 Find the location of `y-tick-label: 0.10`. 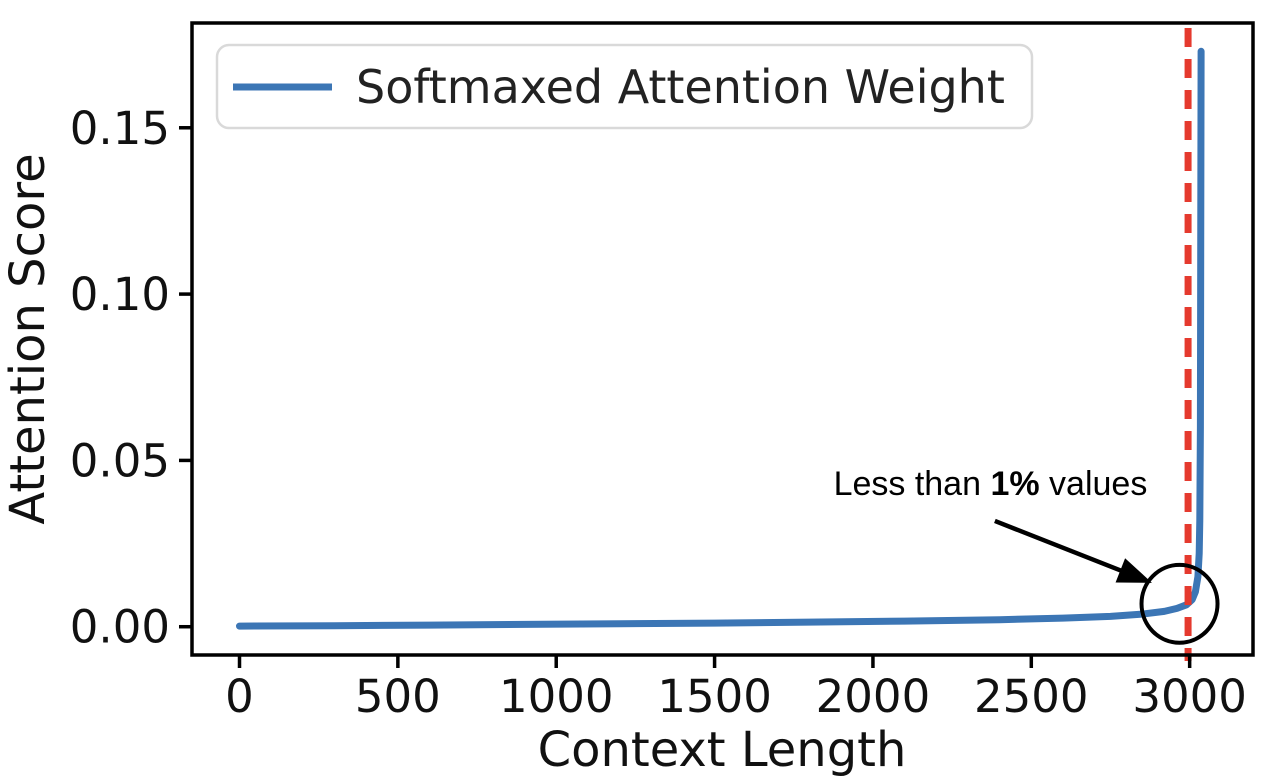

y-tick-label: 0.10 is located at coordinates (120, 294).